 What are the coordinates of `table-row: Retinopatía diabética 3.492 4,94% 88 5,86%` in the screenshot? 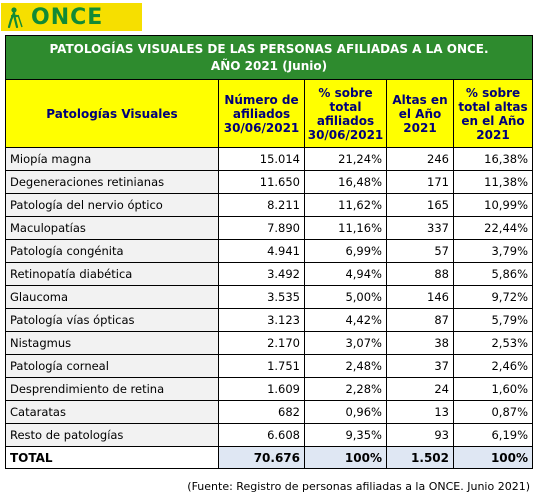 It's located at (269, 274).